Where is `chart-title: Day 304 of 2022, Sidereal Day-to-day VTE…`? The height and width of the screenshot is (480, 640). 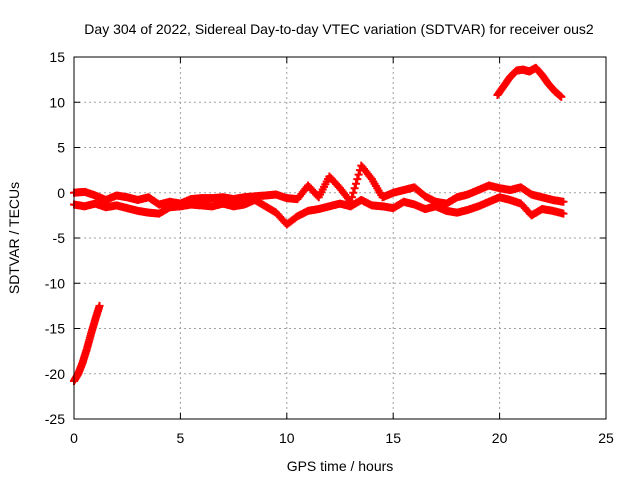 chart-title: Day 304 of 2022, Sidereal Day-to-day VTE… is located at coordinates (339, 29).